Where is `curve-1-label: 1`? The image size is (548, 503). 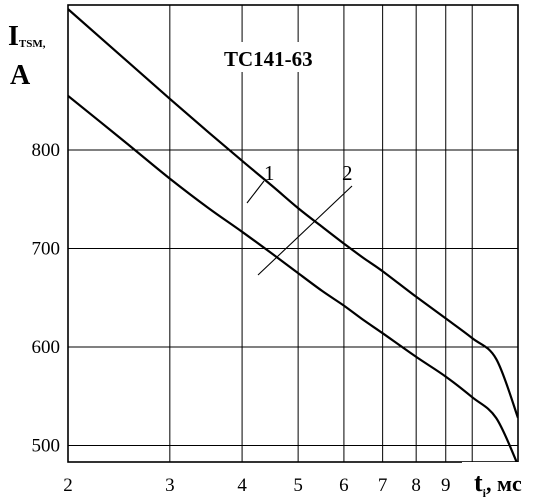
curve-1-label: 1 is located at coordinates (269, 173).